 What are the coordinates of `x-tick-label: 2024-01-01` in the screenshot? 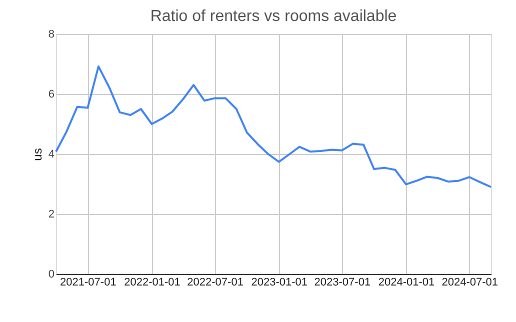 It's located at (406, 282).